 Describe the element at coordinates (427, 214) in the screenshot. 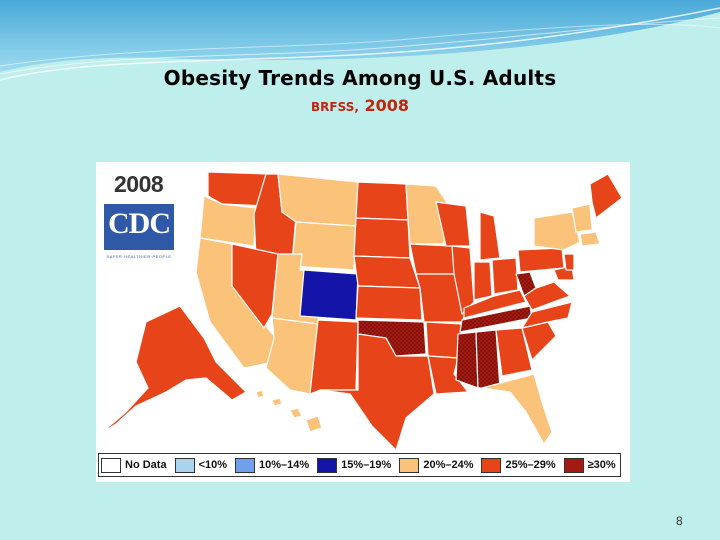

I see `state-minnesota` at that location.